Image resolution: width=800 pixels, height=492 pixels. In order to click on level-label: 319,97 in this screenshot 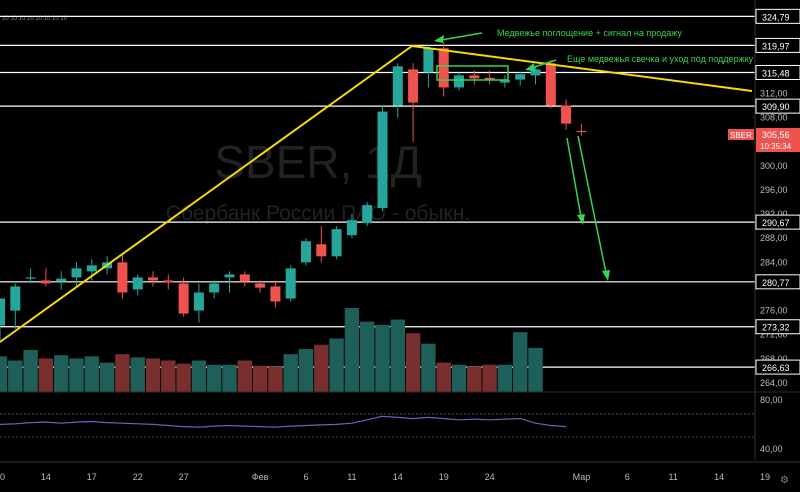, I will do `click(776, 46)`.